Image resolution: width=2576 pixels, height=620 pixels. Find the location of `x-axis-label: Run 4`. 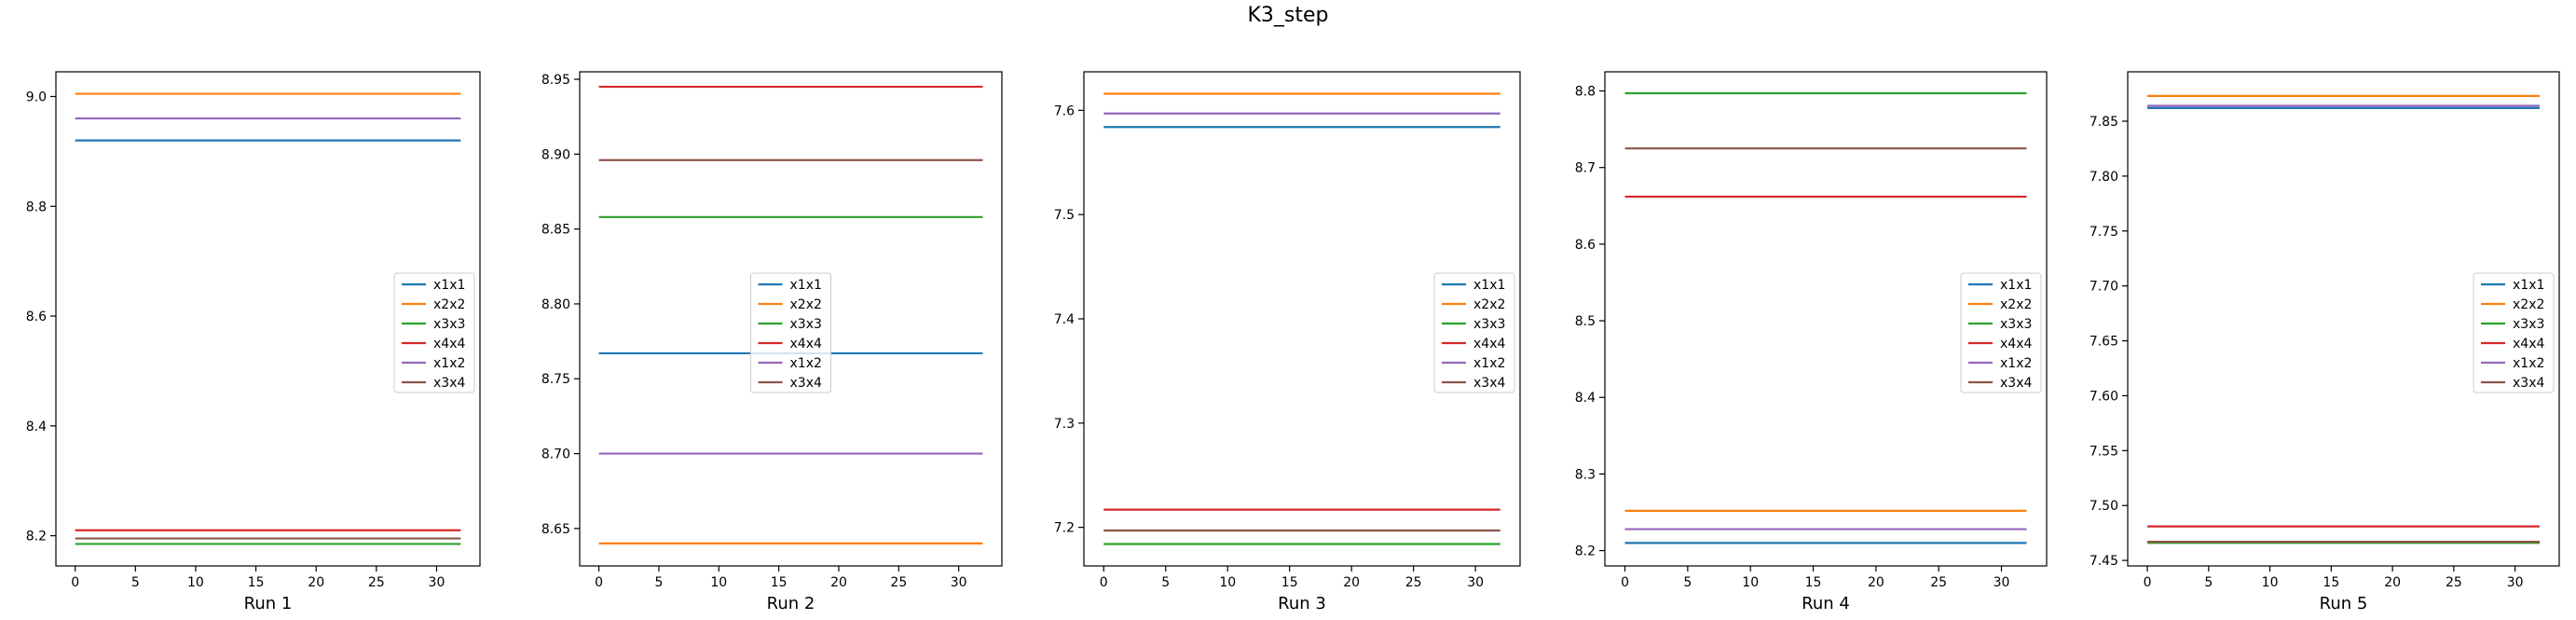

x-axis-label: Run 4 is located at coordinates (1826, 603).